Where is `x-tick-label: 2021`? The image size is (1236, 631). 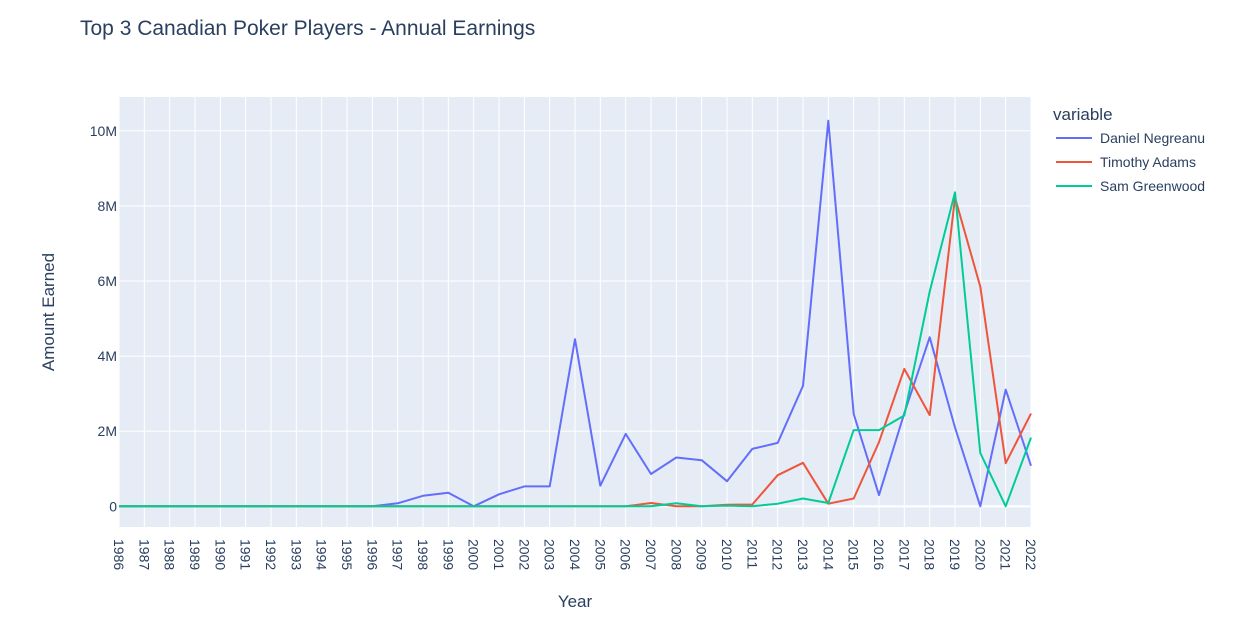 x-tick-label: 2021 is located at coordinates (1006, 554).